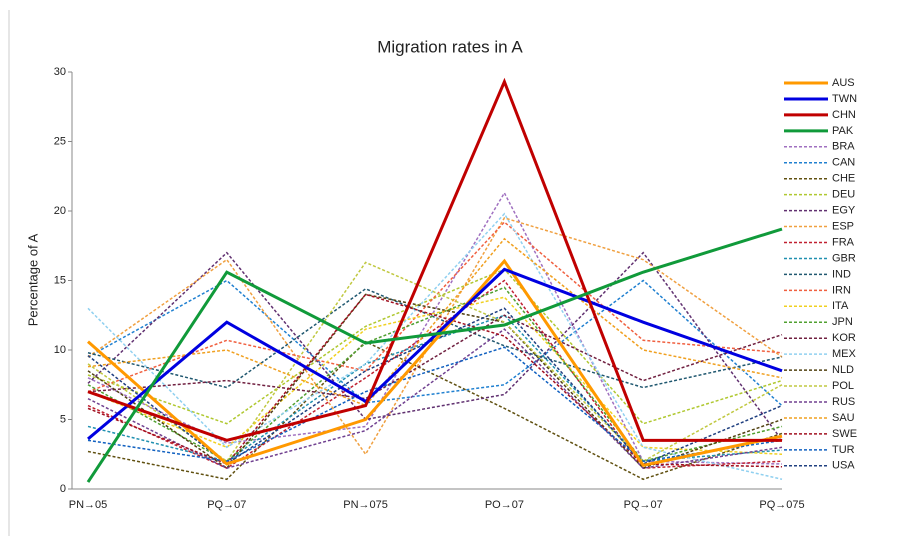 This screenshot has width=899, height=536. What do you see at coordinates (504, 505) in the screenshot?
I see `x-tick-label: PO→07` at bounding box center [504, 505].